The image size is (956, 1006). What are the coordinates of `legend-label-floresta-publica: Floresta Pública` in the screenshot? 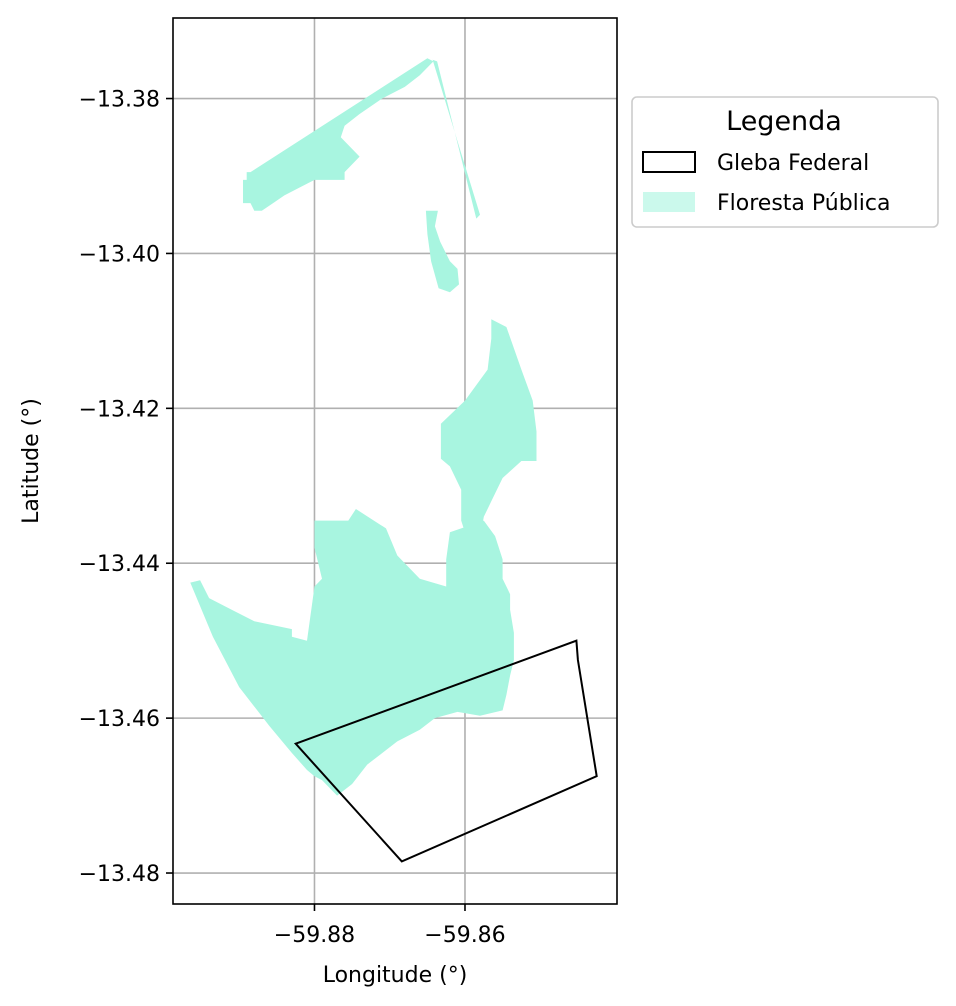 It's located at (803, 203).